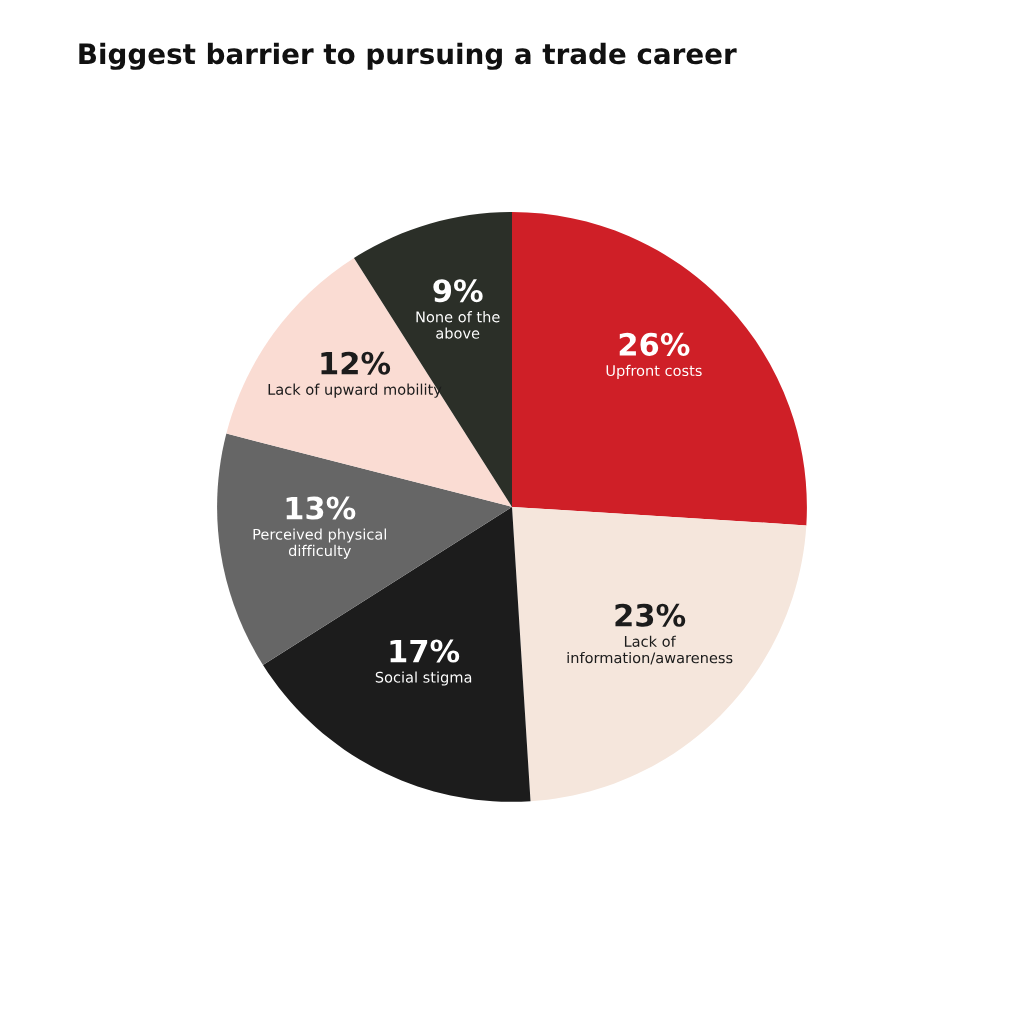 Image resolution: width=1024 pixels, height=1024 pixels. Describe the element at coordinates (650, 650) in the screenshot. I see `slice-label: Lack of information/awareness` at that location.